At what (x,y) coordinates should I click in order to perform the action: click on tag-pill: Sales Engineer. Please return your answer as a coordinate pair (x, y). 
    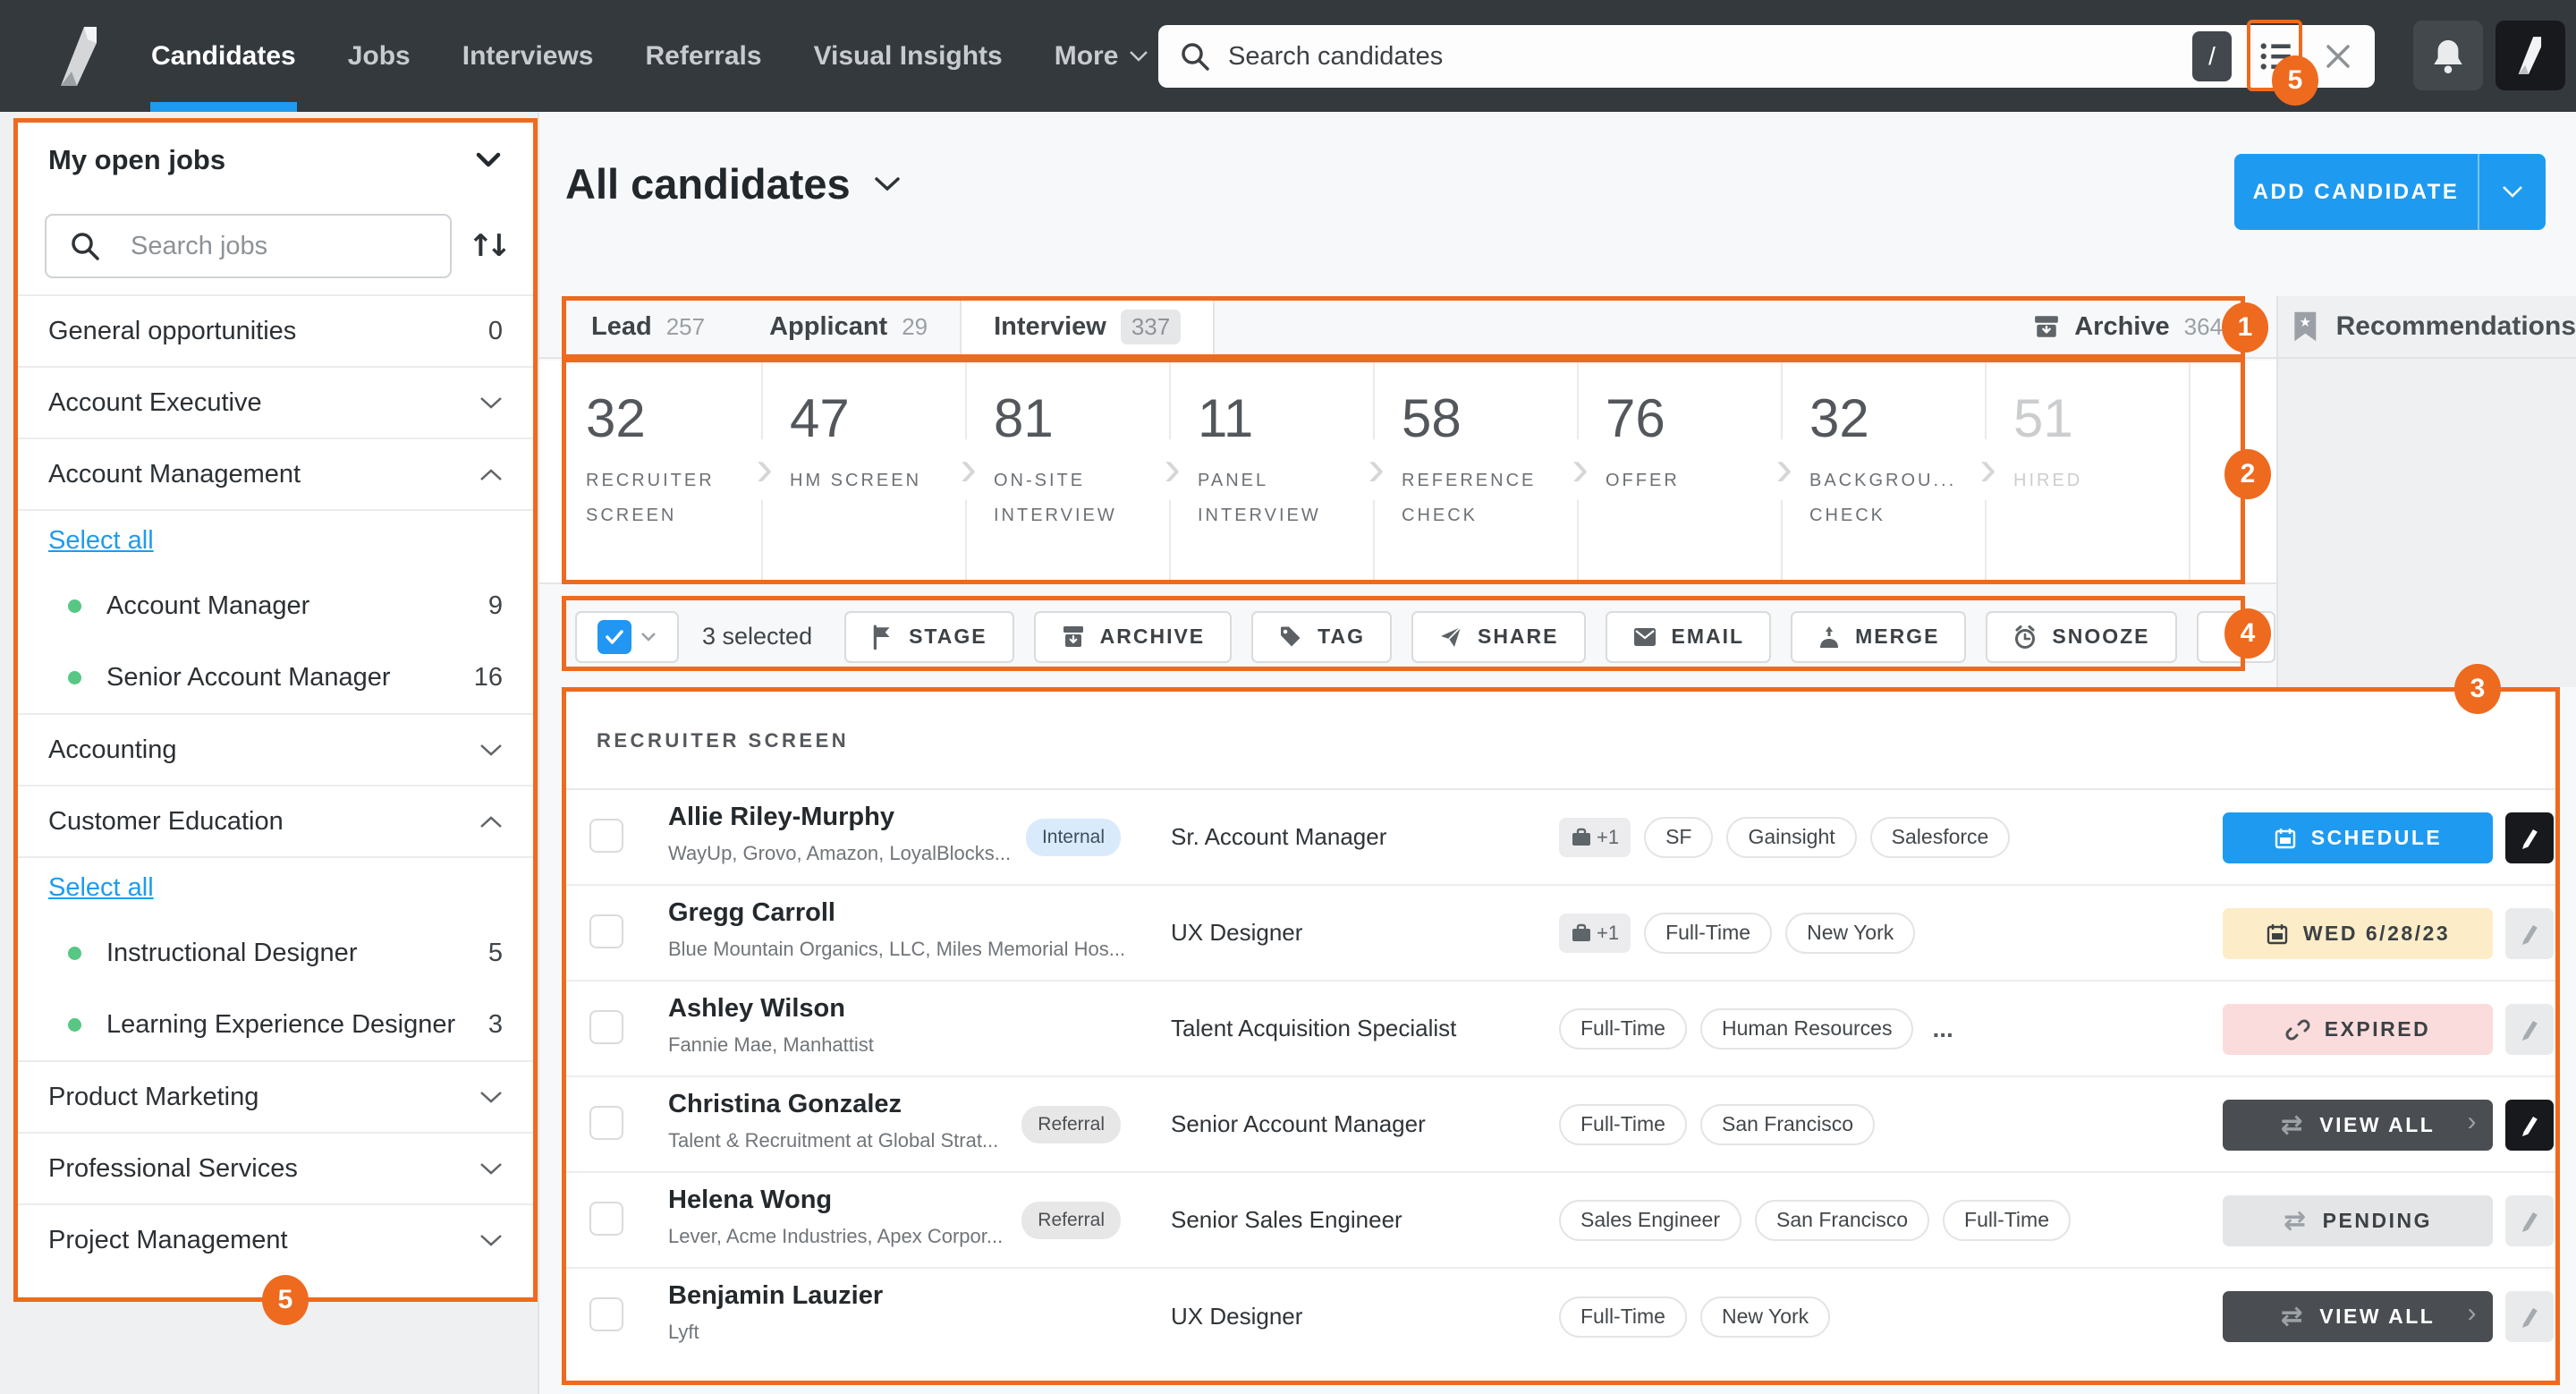
    Looking at the image, I should click on (1650, 1220).